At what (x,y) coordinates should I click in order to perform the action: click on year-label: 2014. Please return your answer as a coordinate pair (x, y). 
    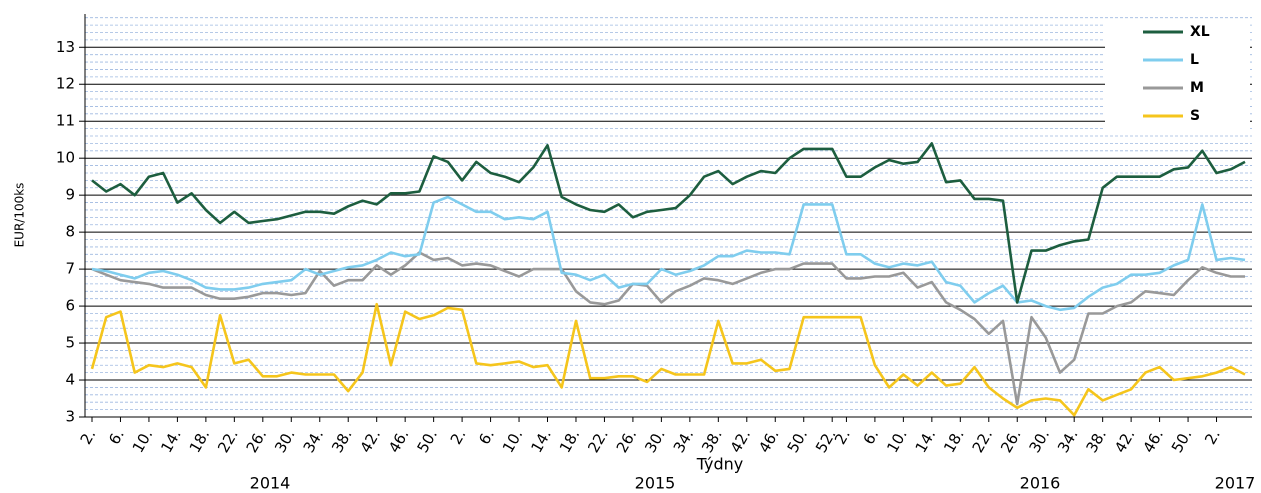
    Looking at the image, I should click on (270, 483).